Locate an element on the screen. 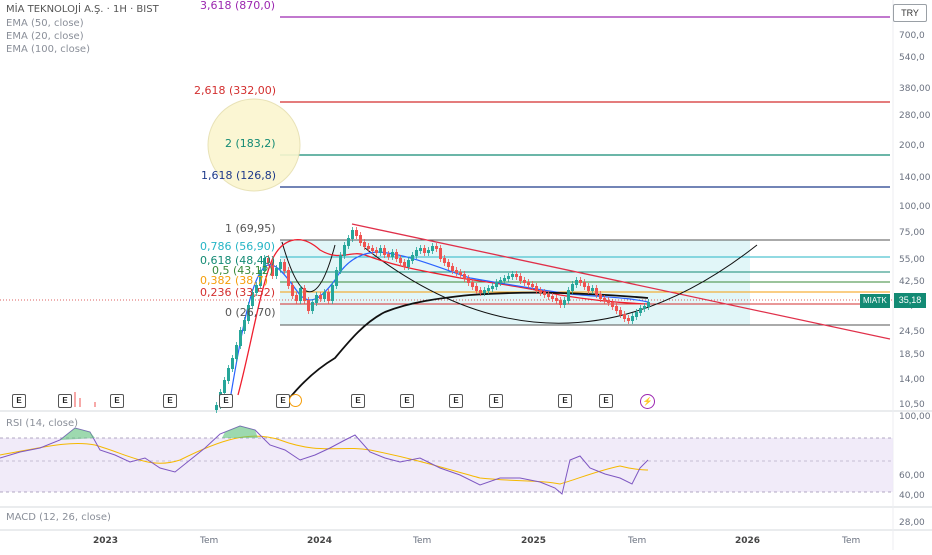 The height and width of the screenshot is (555, 932). ema100-line is located at coordinates (468, 346).